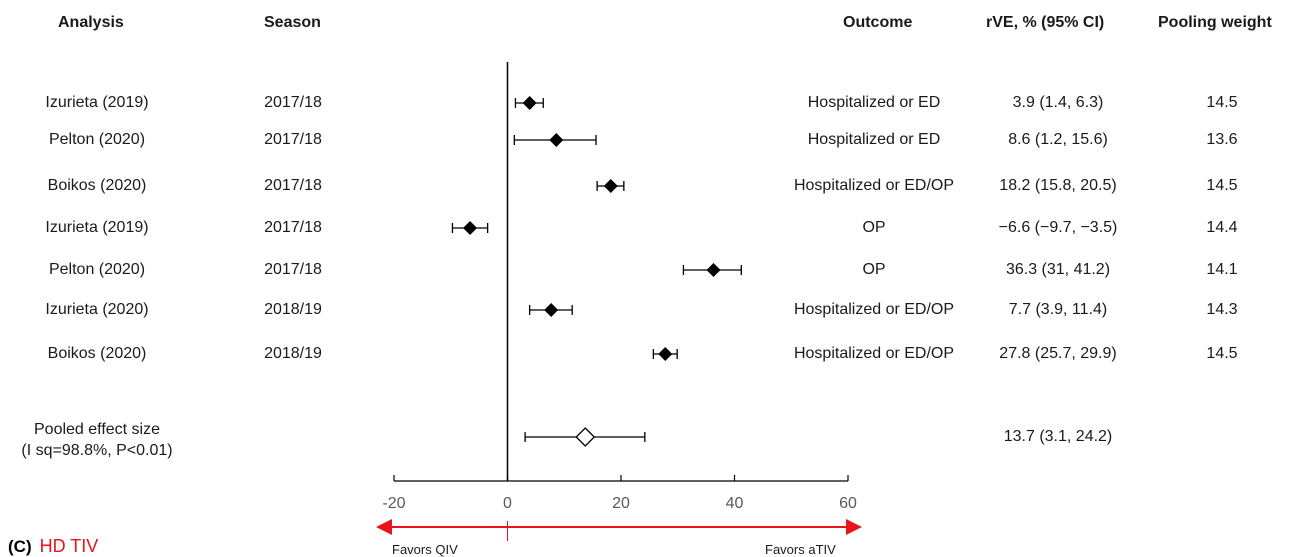 The width and height of the screenshot is (1290, 557). Describe the element at coordinates (292, 22) in the screenshot. I see `header-season: Season` at that location.